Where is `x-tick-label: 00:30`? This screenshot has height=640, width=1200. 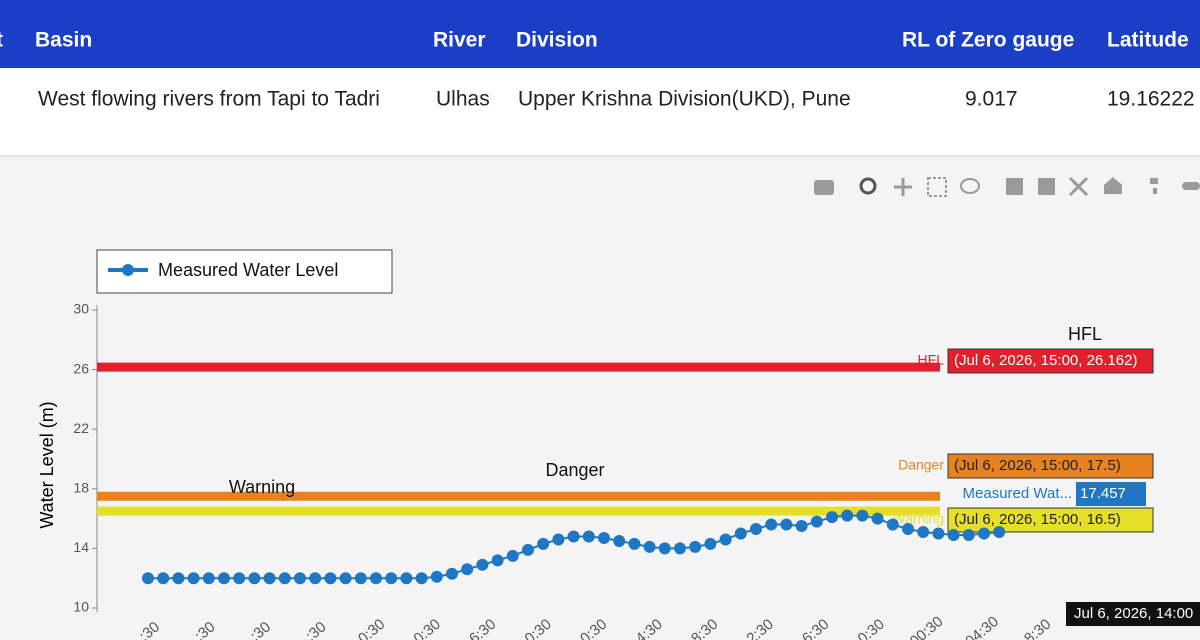
x-tick-label: 00:30 is located at coordinates (927, 626).